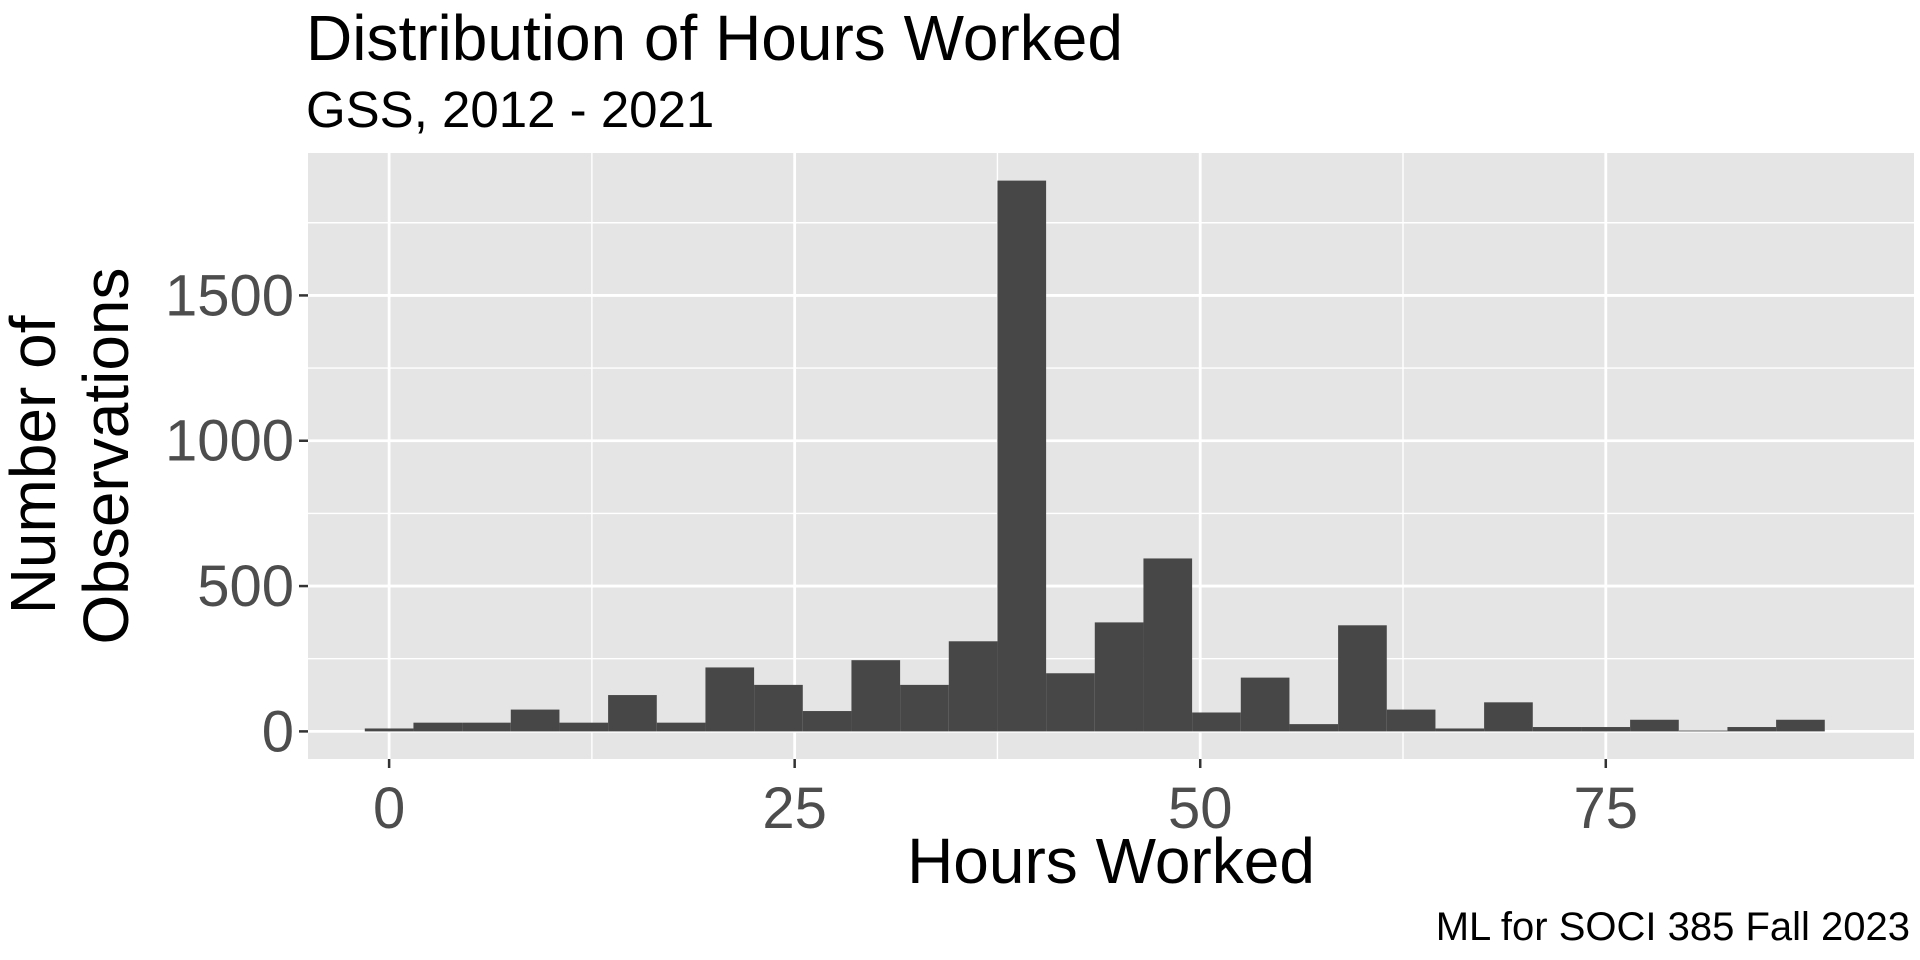  What do you see at coordinates (1200, 808) in the screenshot?
I see `x-tick-label: 50` at bounding box center [1200, 808].